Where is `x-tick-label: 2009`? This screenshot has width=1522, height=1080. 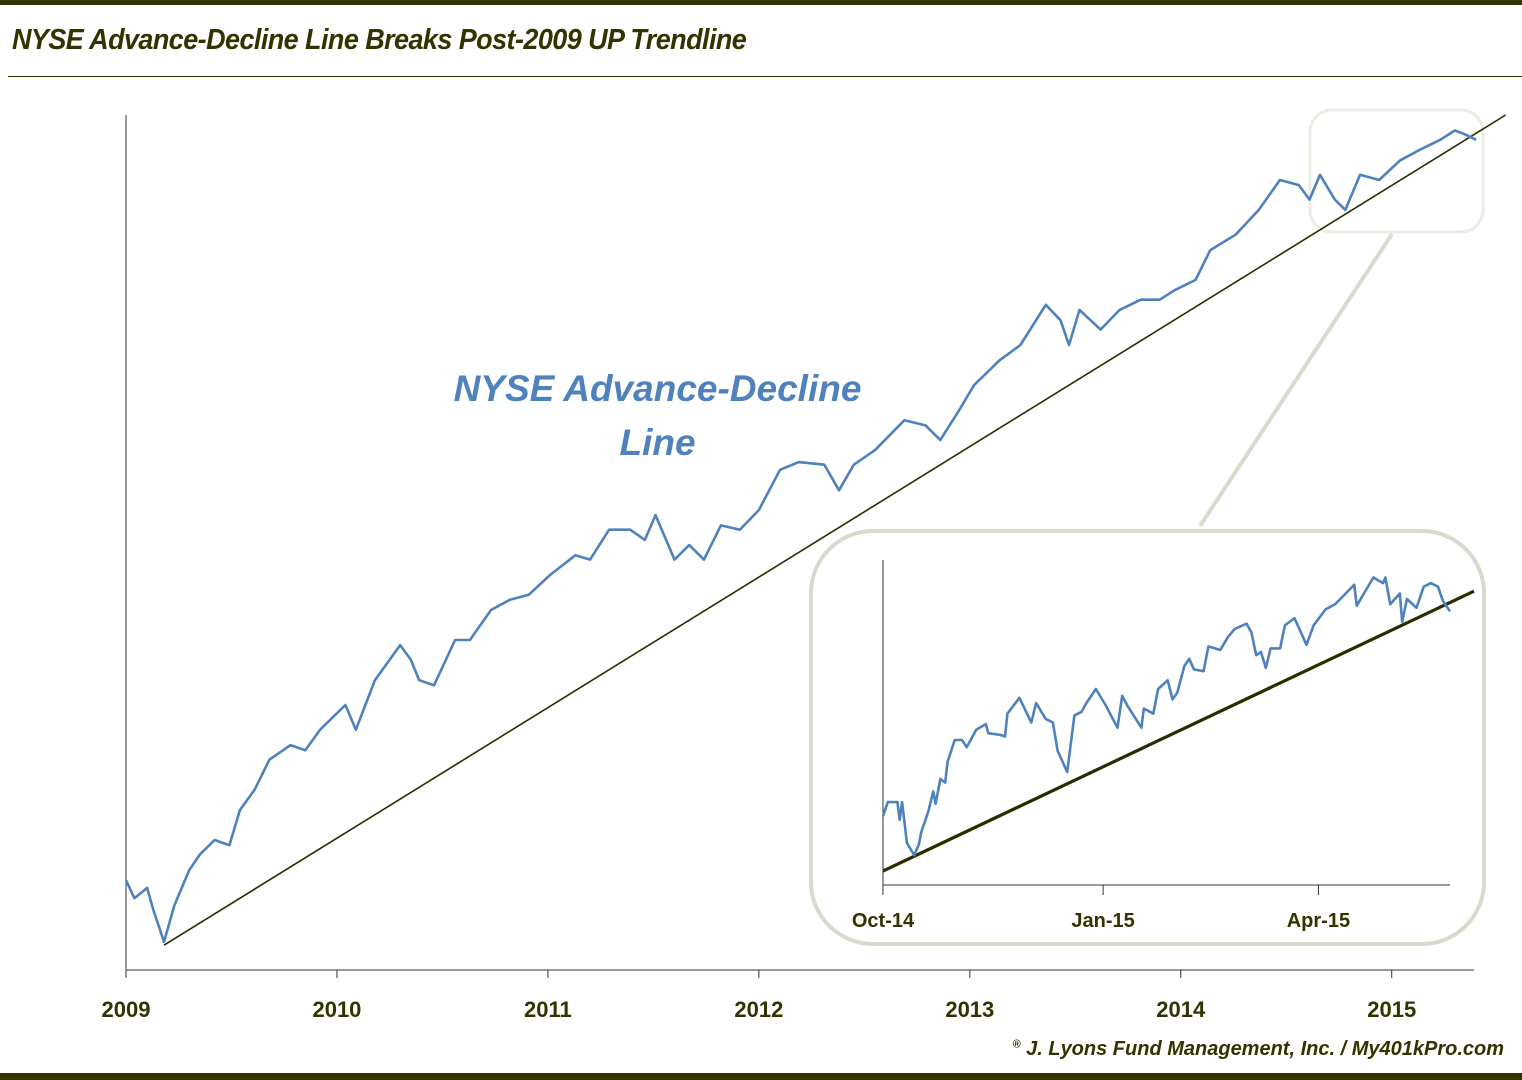
x-tick-label: 2009 is located at coordinates (126, 1009).